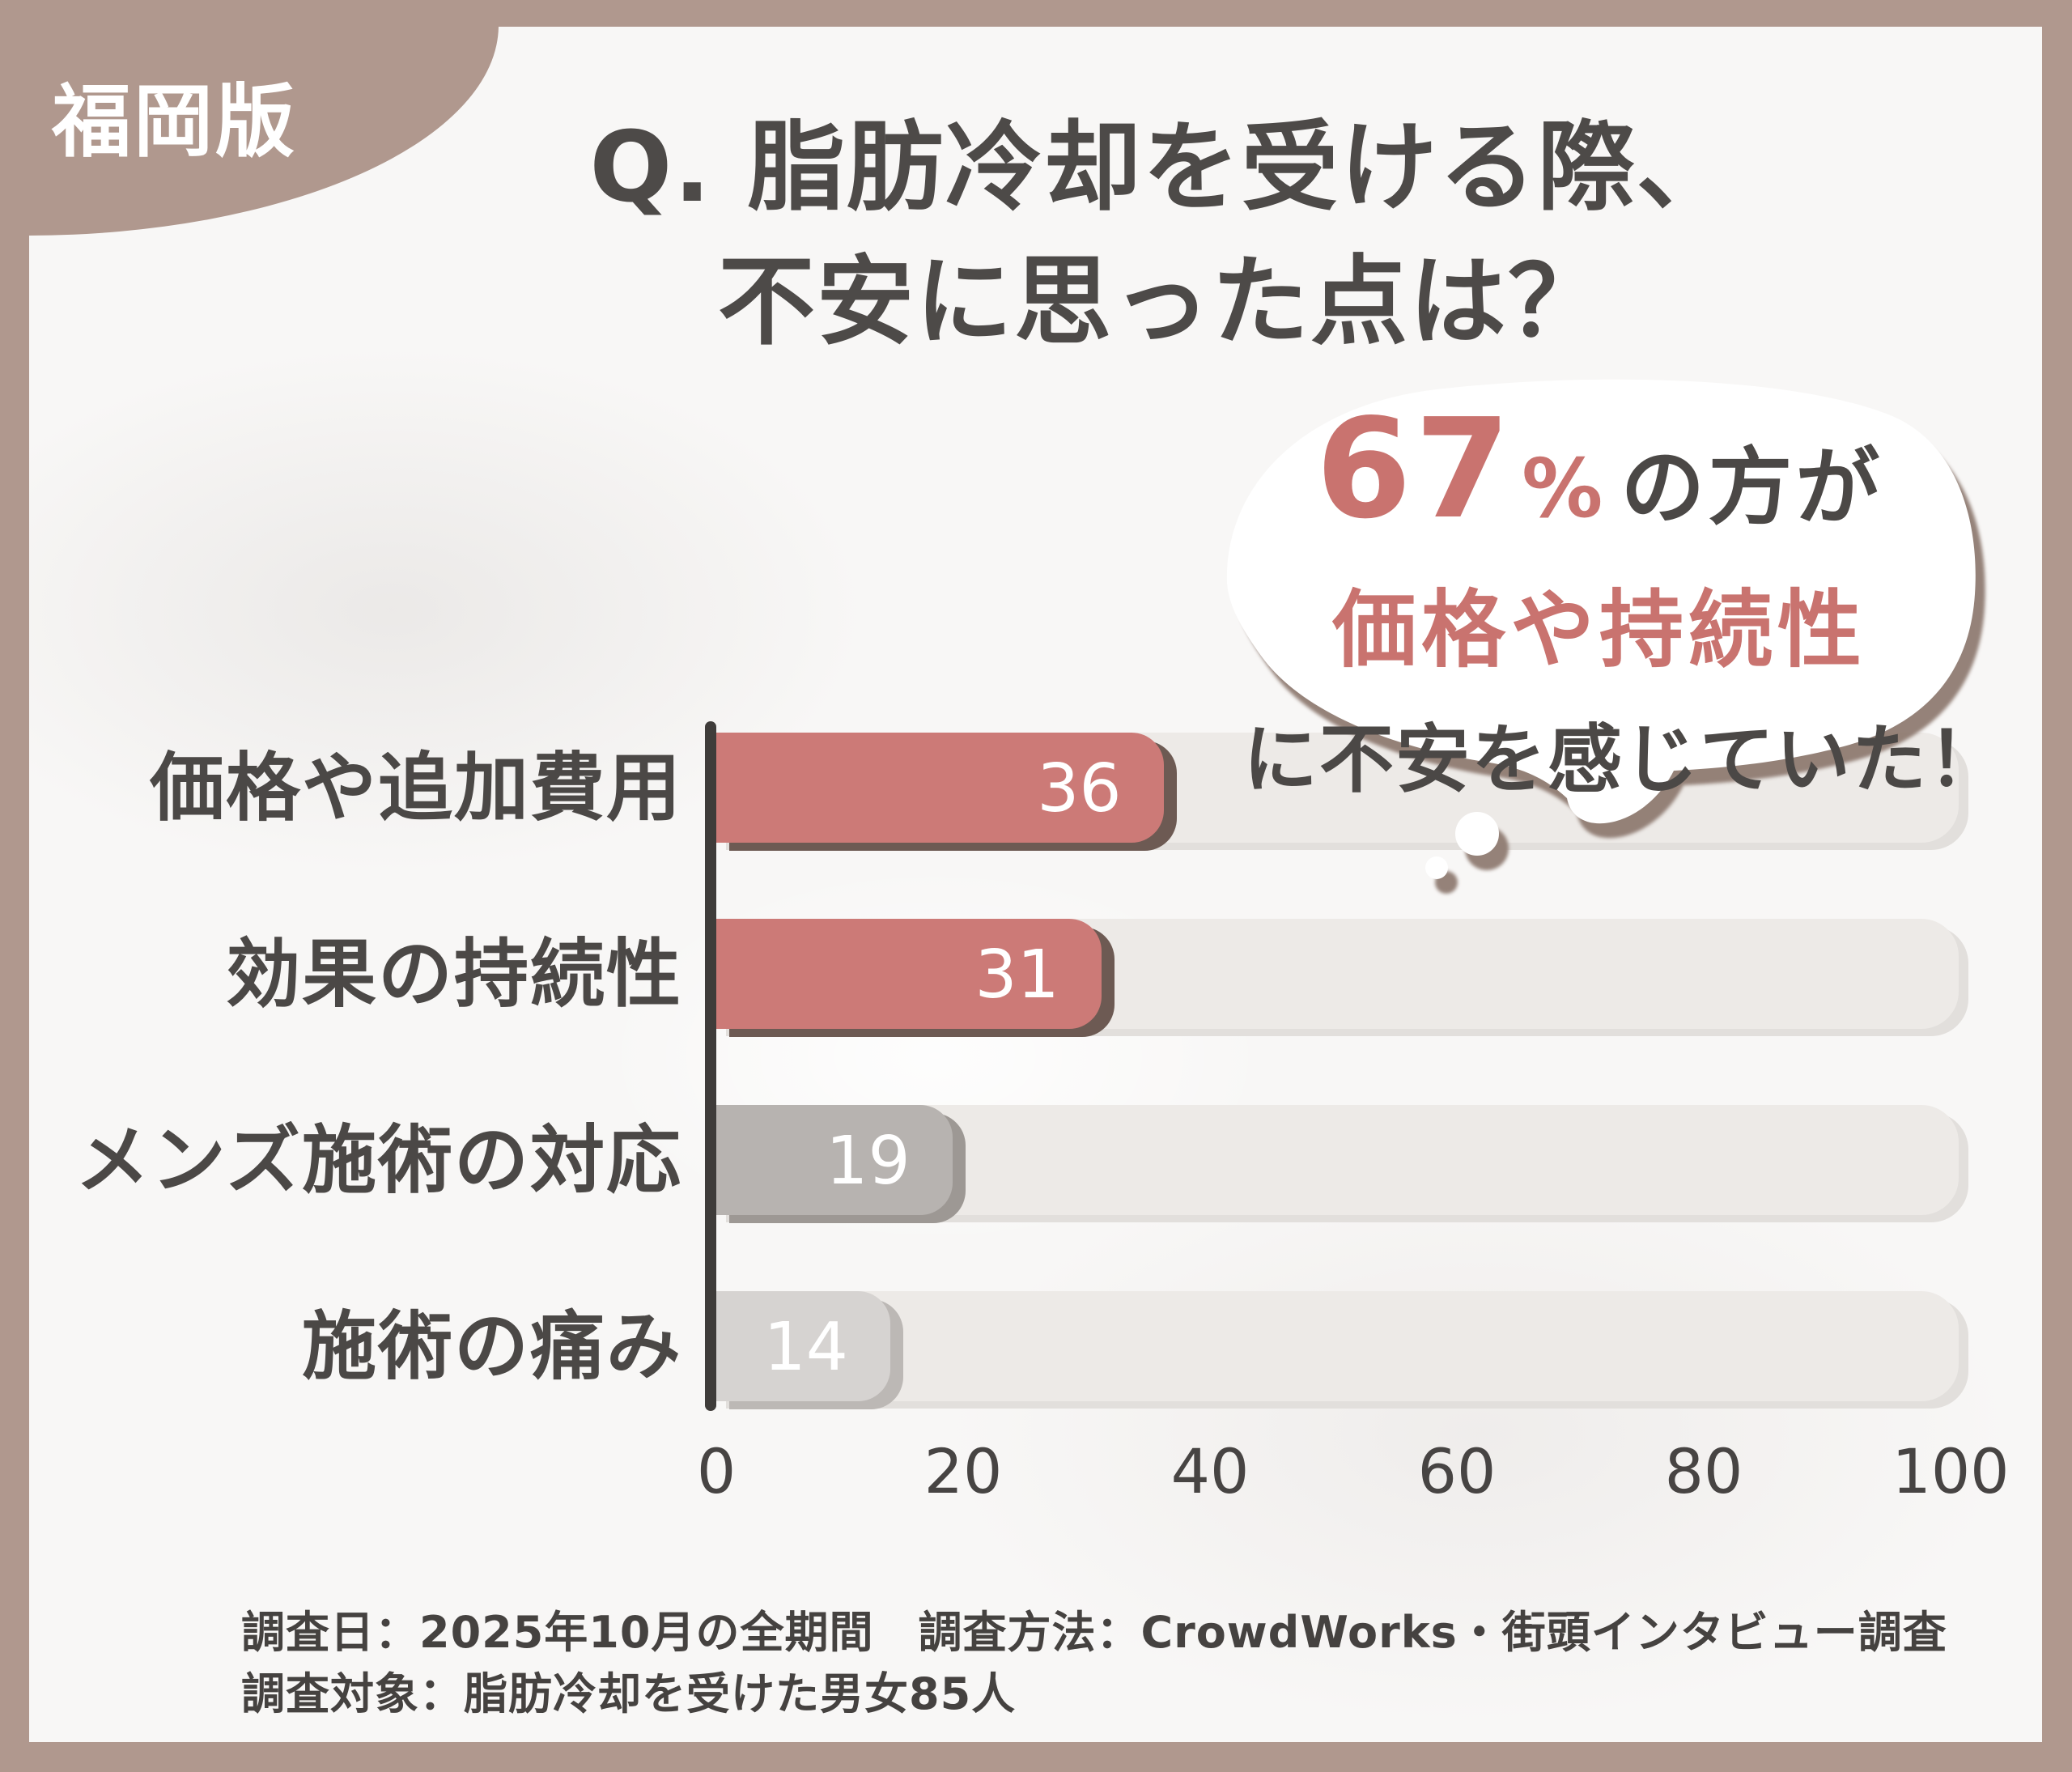 This screenshot has height=1772, width=2072. What do you see at coordinates (175, 122) in the screenshot?
I see `region-badge-label: 福岡版` at bounding box center [175, 122].